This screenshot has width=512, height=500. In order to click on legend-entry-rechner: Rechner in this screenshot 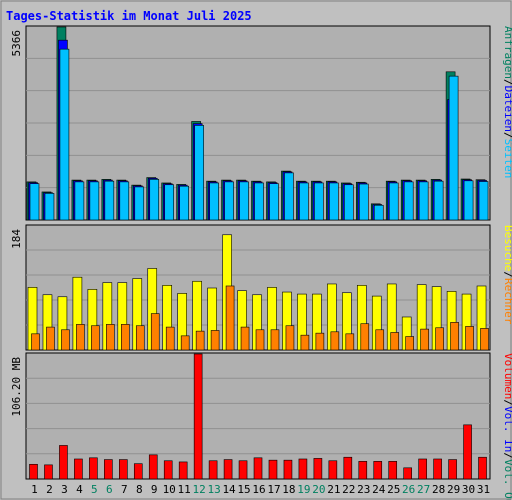, I will do `click(507, 301)`.